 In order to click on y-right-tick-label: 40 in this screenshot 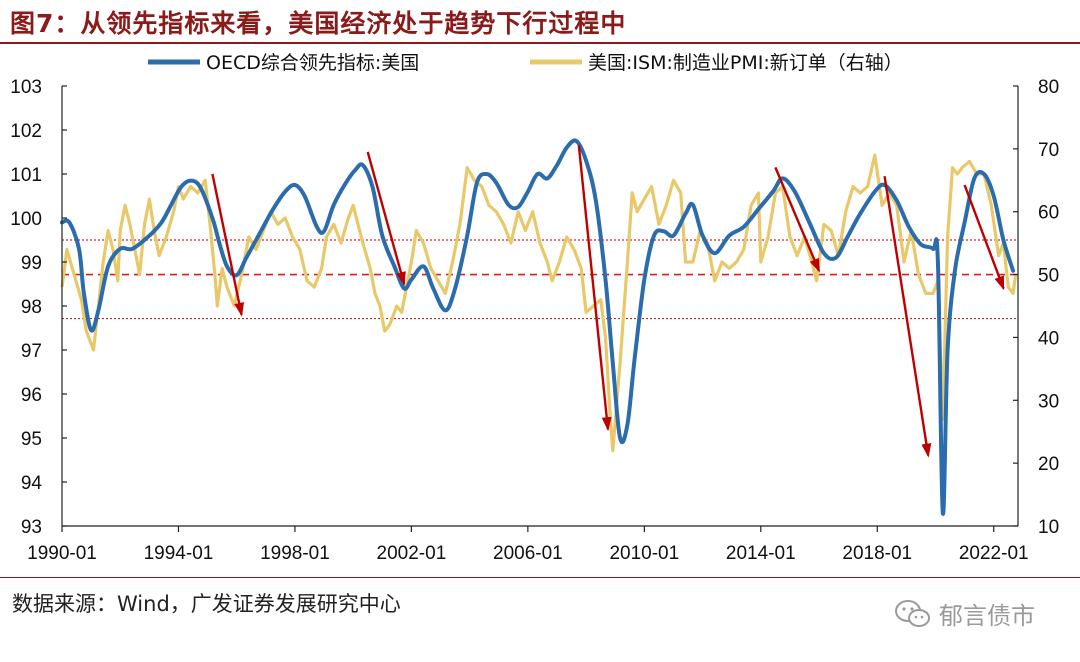, I will do `click(1048, 338)`.